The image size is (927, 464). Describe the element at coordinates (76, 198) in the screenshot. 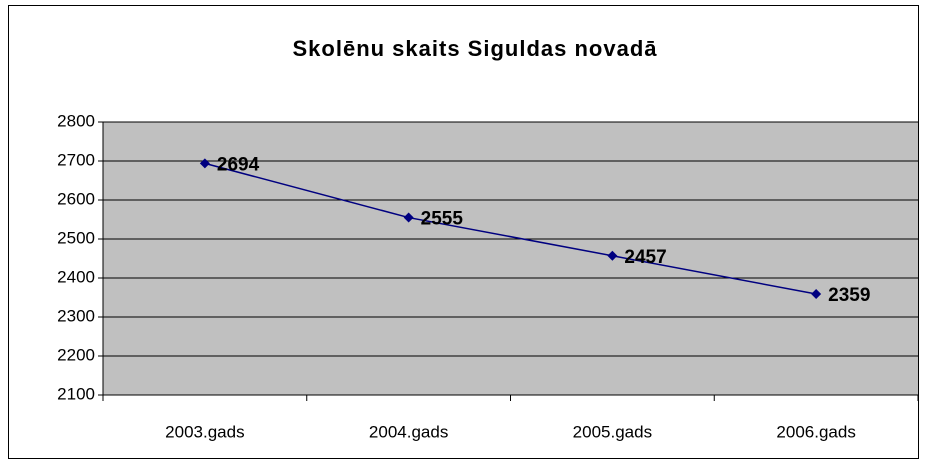

I see `y-tick-label: 2600` at that location.